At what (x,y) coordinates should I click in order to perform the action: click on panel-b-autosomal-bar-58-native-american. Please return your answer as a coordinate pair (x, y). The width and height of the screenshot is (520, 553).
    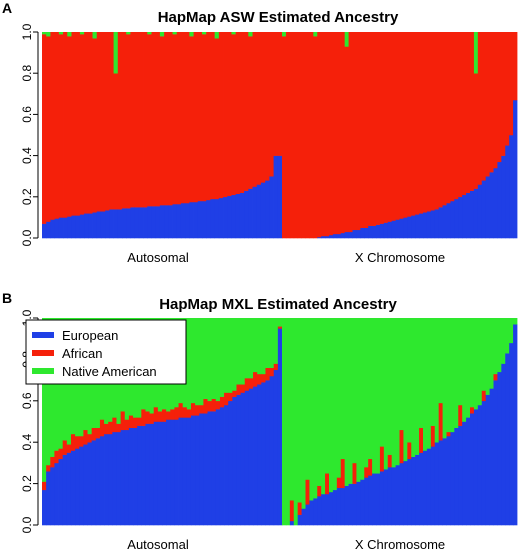
    Looking at the image, I should click on (280, 322).